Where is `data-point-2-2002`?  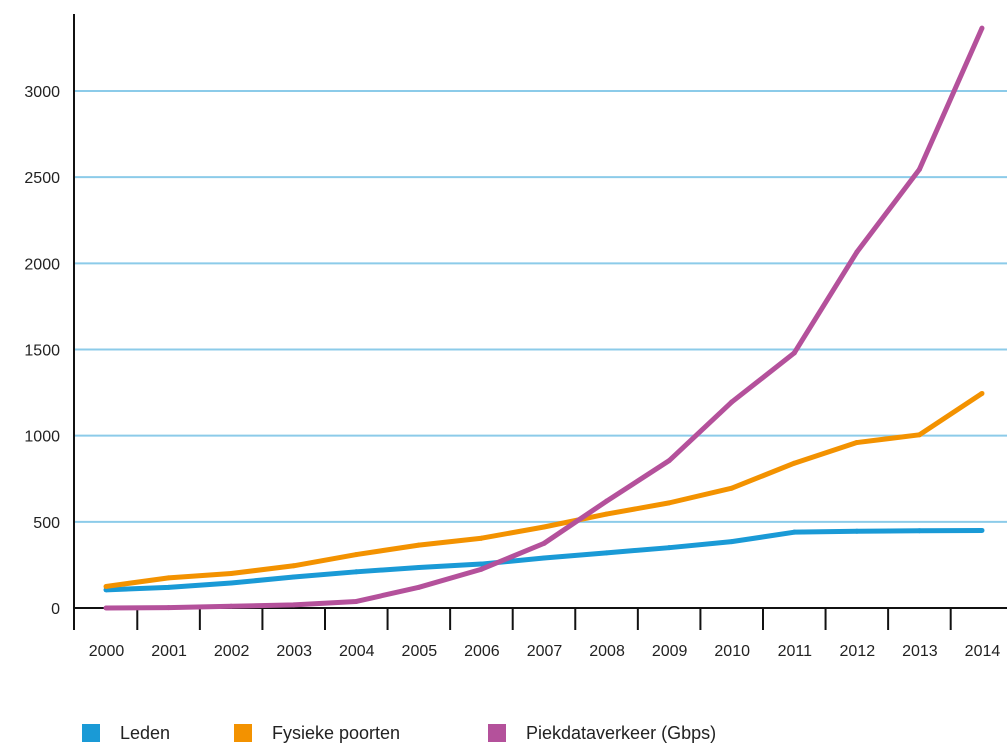 data-point-2-2002 is located at coordinates (231, 606).